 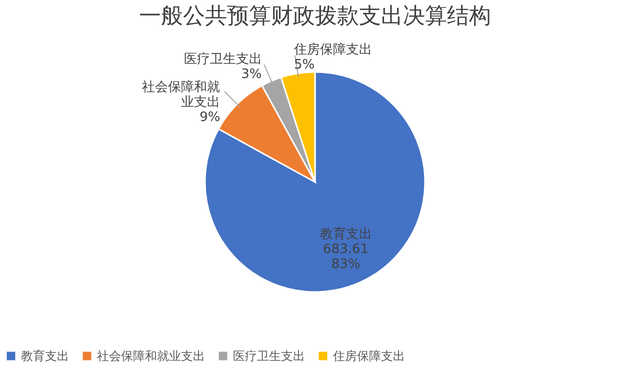 I want to click on slice-label: 医疗卫生支出, so click(x=223, y=60).